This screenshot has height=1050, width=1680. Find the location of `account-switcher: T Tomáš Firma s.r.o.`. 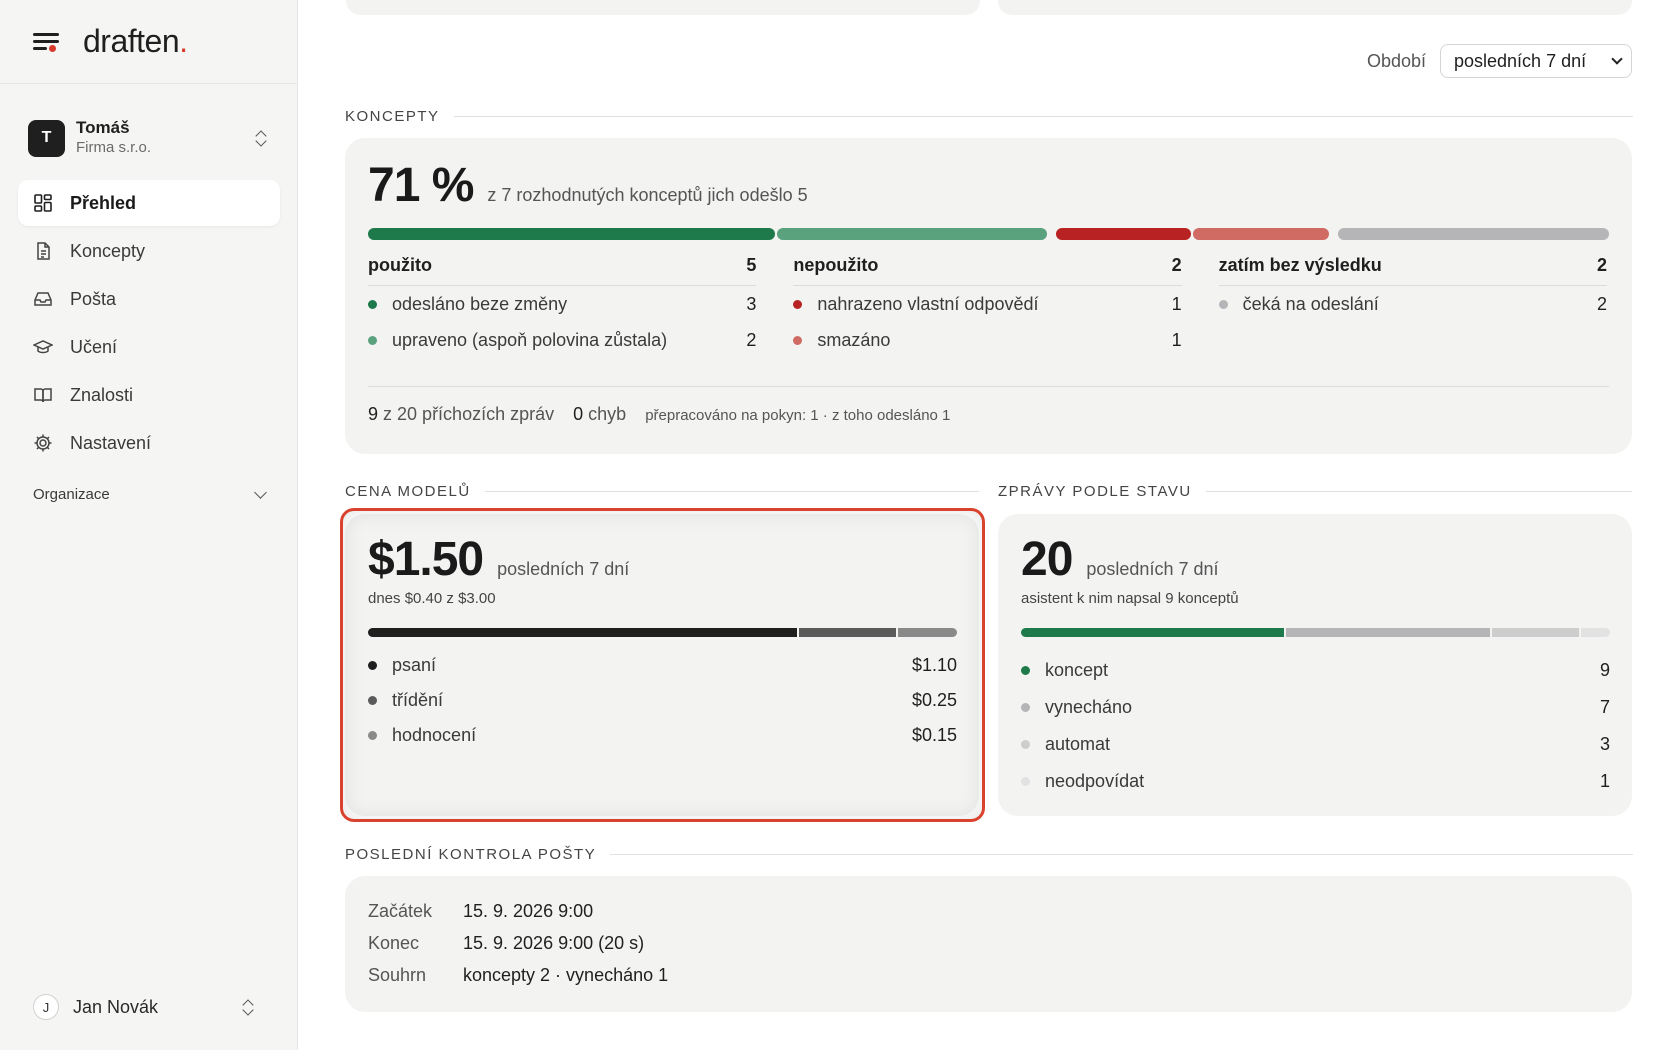

account-switcher: T Tomáš Firma s.r.o. is located at coordinates (153, 138).